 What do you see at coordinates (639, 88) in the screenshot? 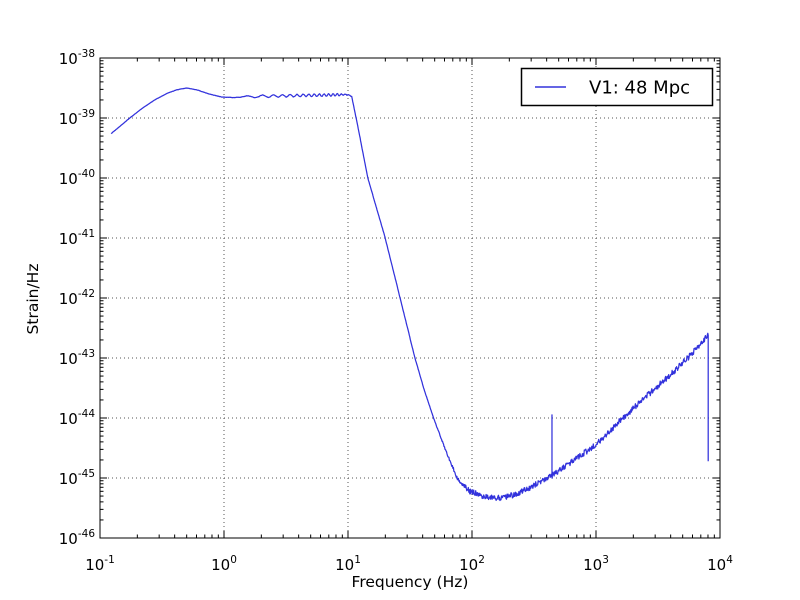
I see `legend-label: V1: 48 Mpc` at bounding box center [639, 88].